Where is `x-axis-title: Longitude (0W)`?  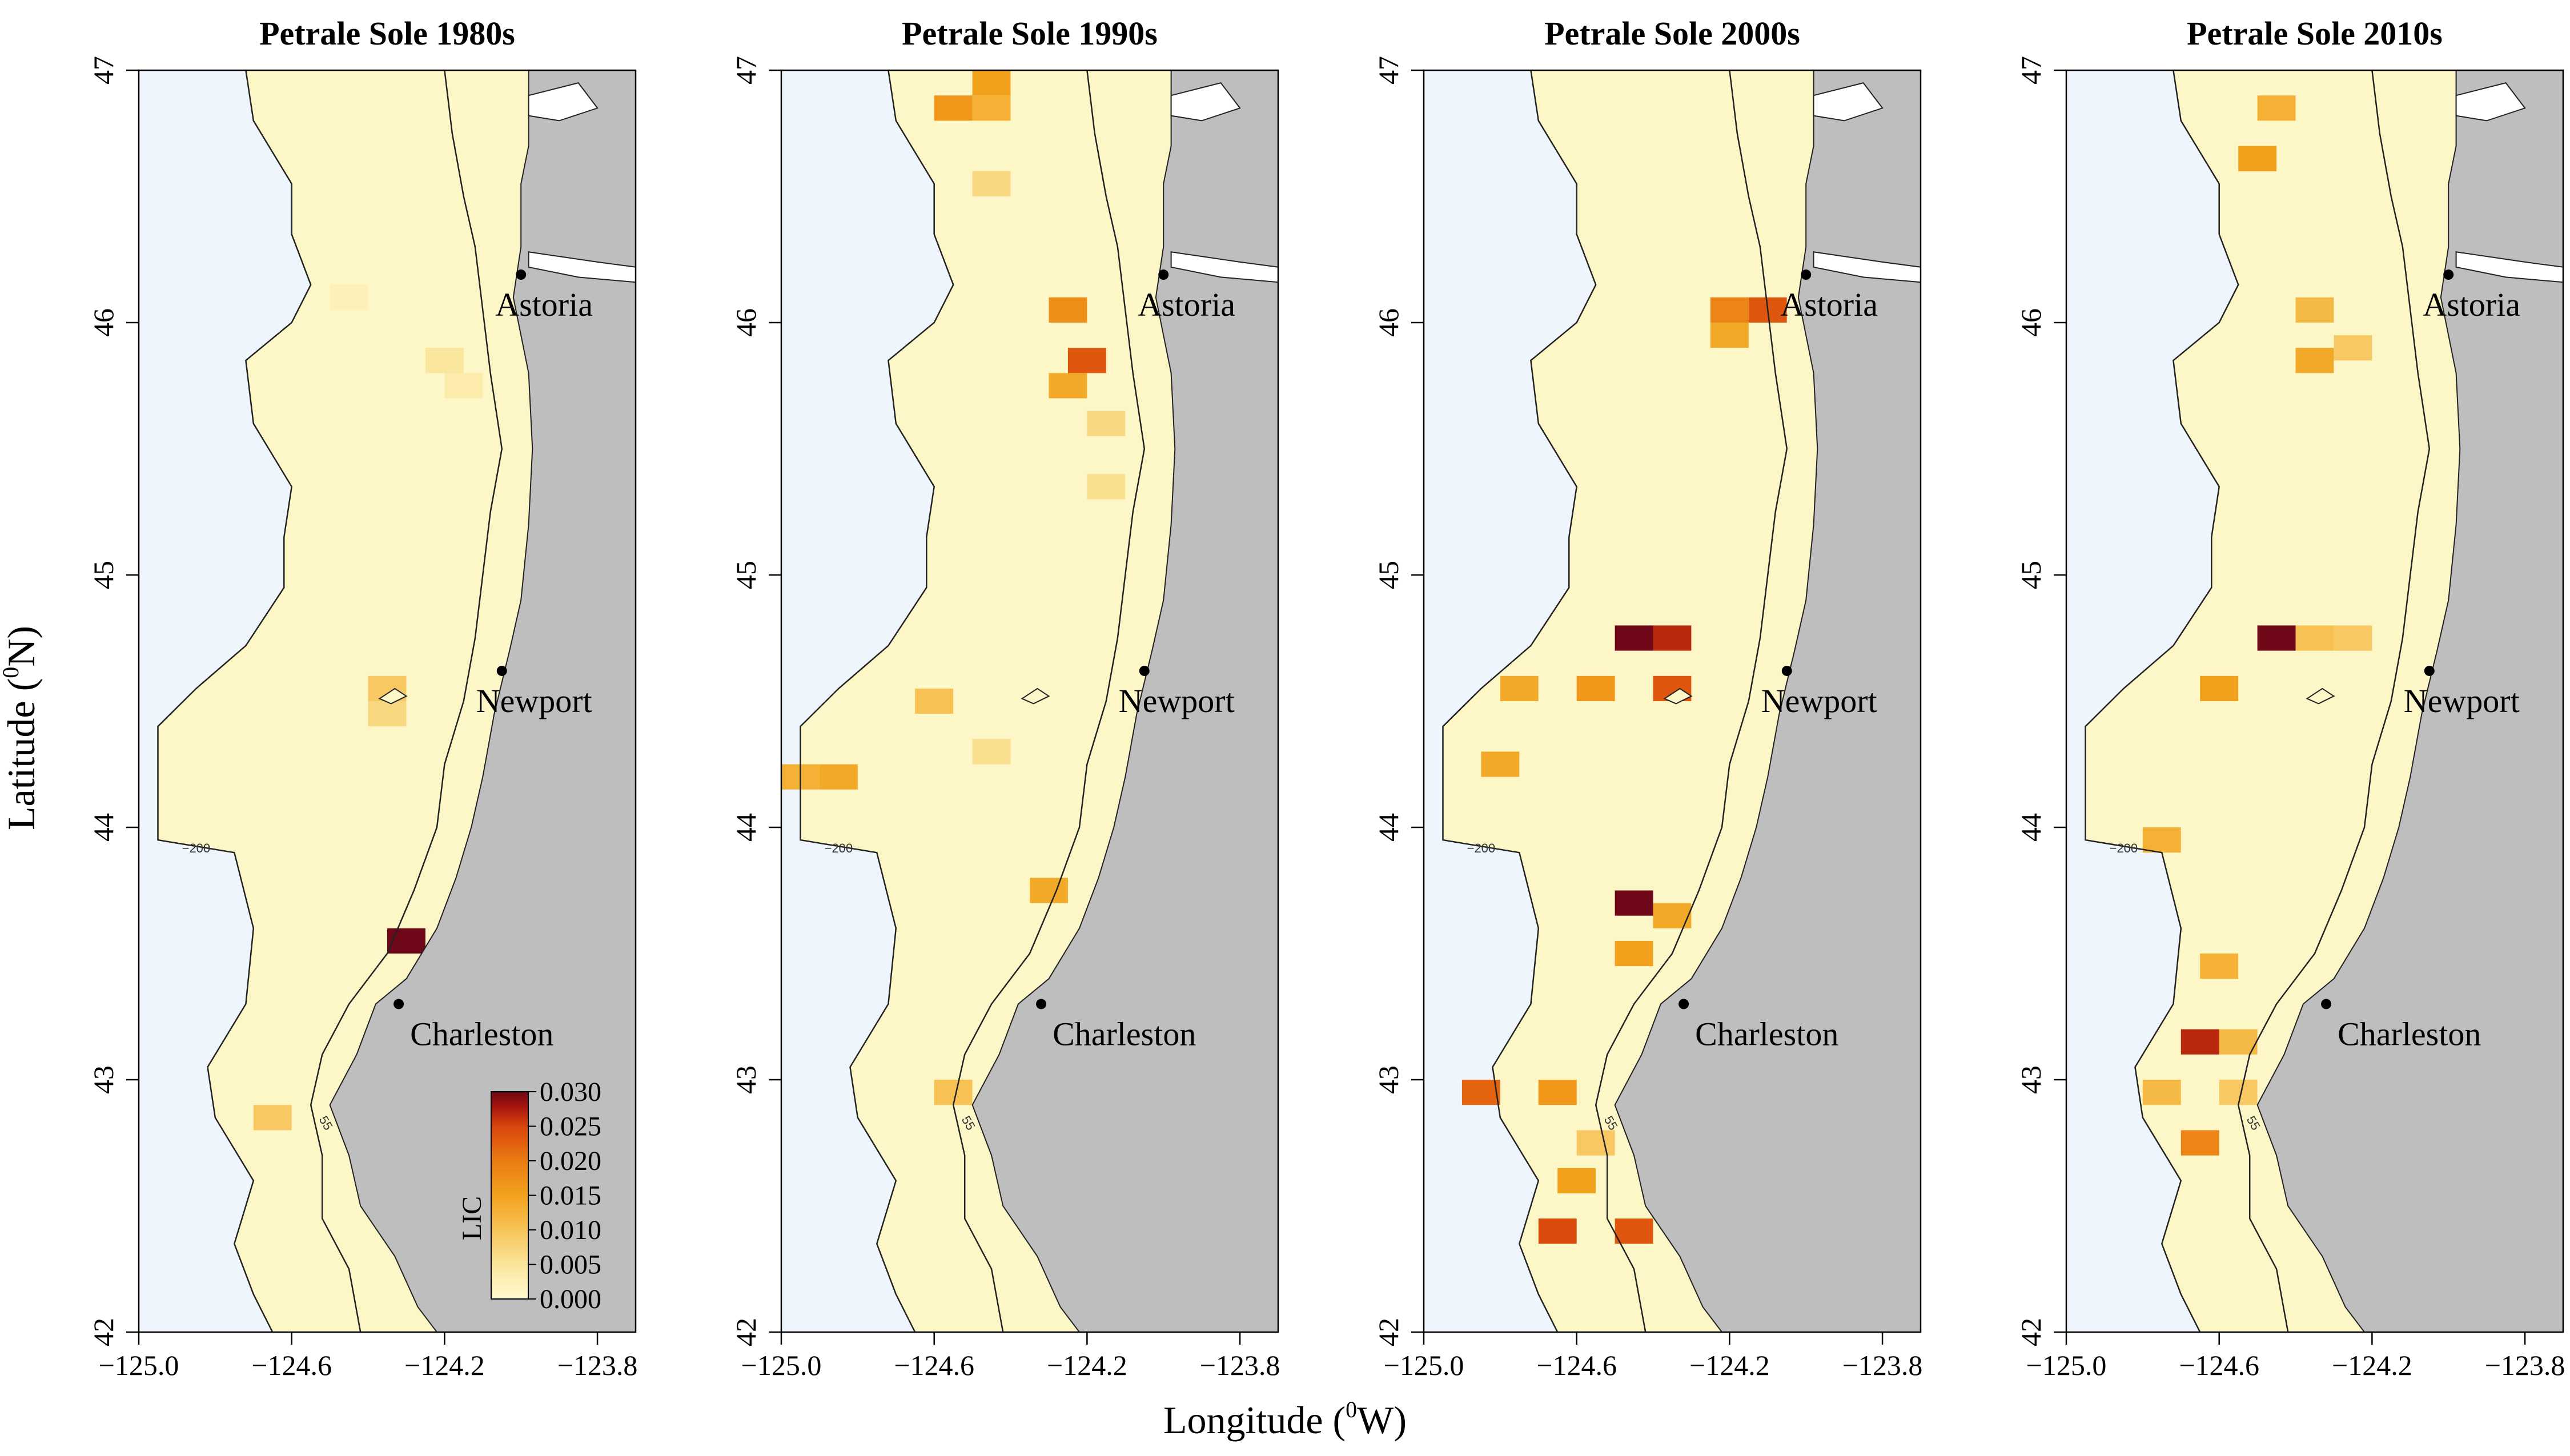 x-axis-title: Longitude (0W) is located at coordinates (1285, 1419).